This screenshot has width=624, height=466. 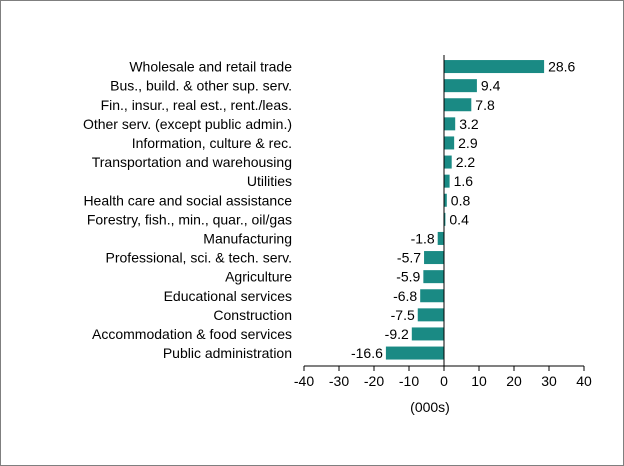 I want to click on data-label: 0.4, so click(x=459, y=219).